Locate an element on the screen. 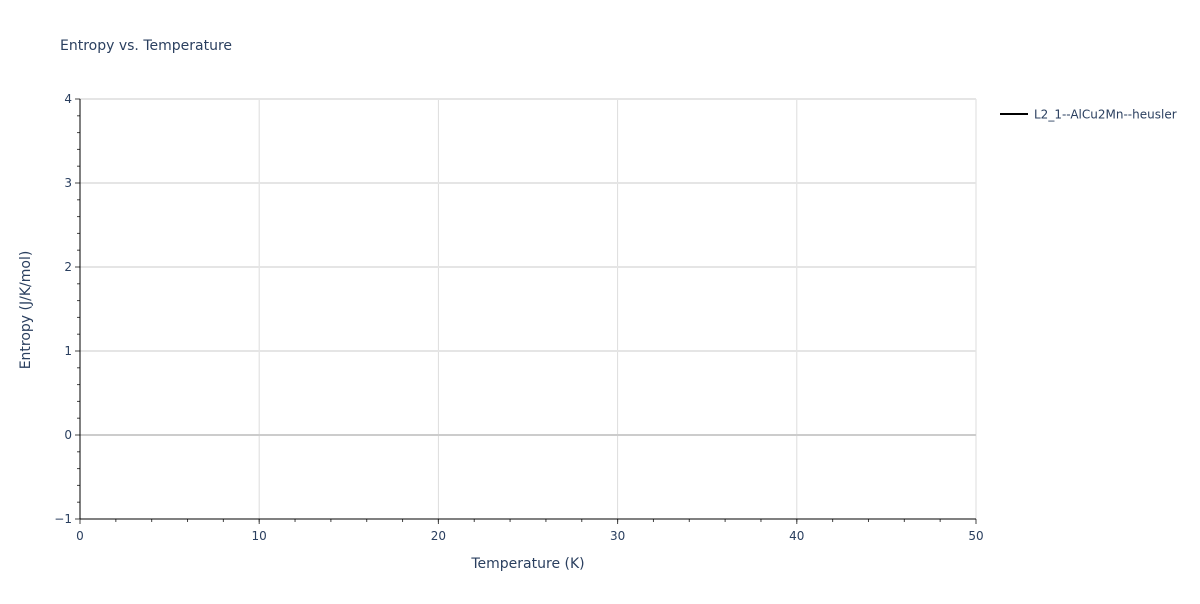  y-axis-label: Entropy (J/K/mol) is located at coordinates (26, 310).